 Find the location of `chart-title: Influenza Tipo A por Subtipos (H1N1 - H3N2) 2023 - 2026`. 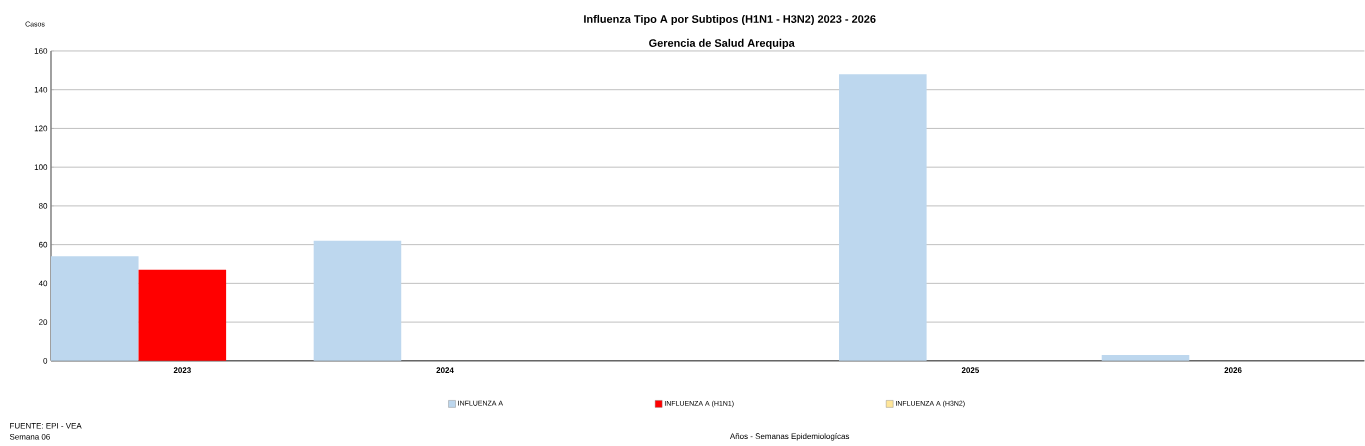

chart-title: Influenza Tipo A por Subtipos (H1N1 - H3N2) 2023 - 2026 is located at coordinates (730, 20).